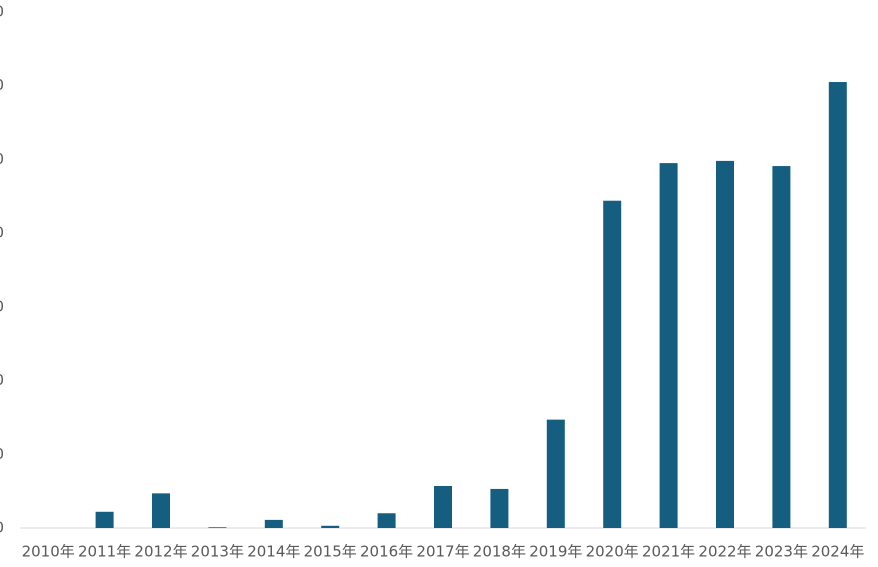 This screenshot has width=878, height=567. Describe the element at coordinates (2, 85) in the screenshot. I see `y-tick-label: 60` at that location.